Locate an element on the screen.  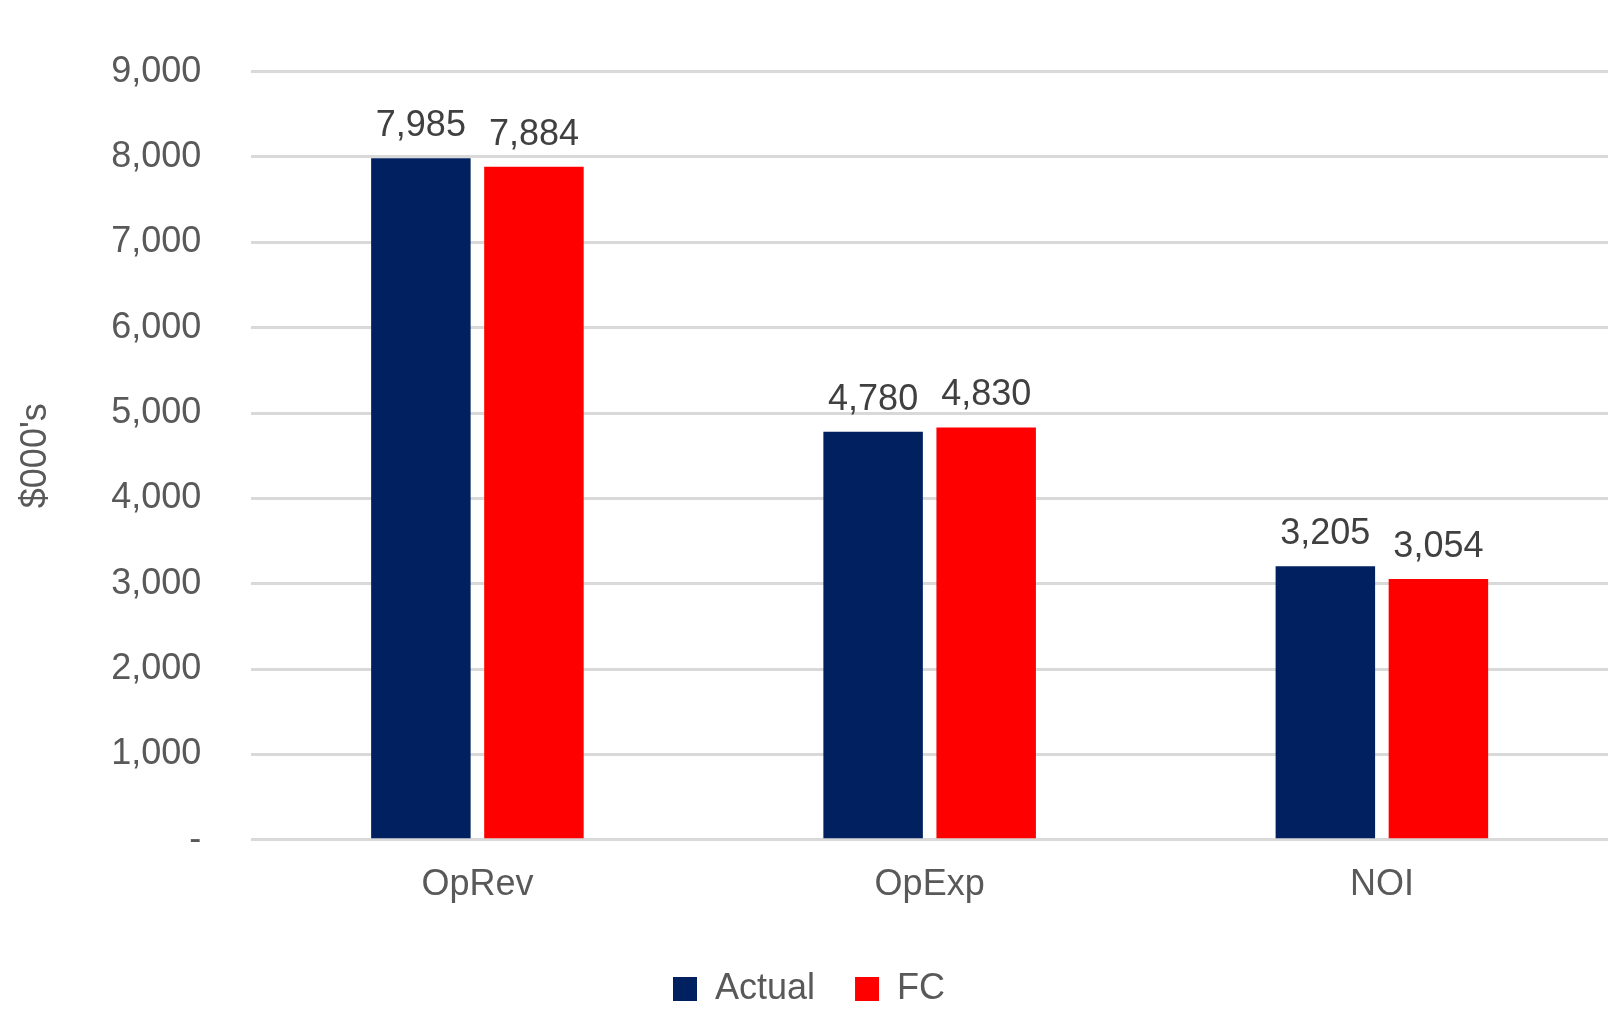
x-tick-label: OpExp is located at coordinates (929, 883).